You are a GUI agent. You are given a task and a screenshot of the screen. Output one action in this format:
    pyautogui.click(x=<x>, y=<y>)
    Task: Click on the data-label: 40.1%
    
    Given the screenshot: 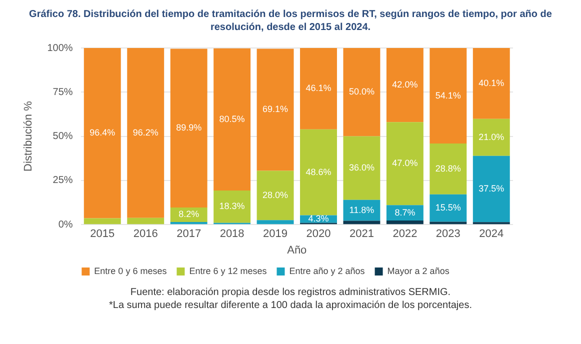 What is the action you would take?
    pyautogui.click(x=491, y=83)
    